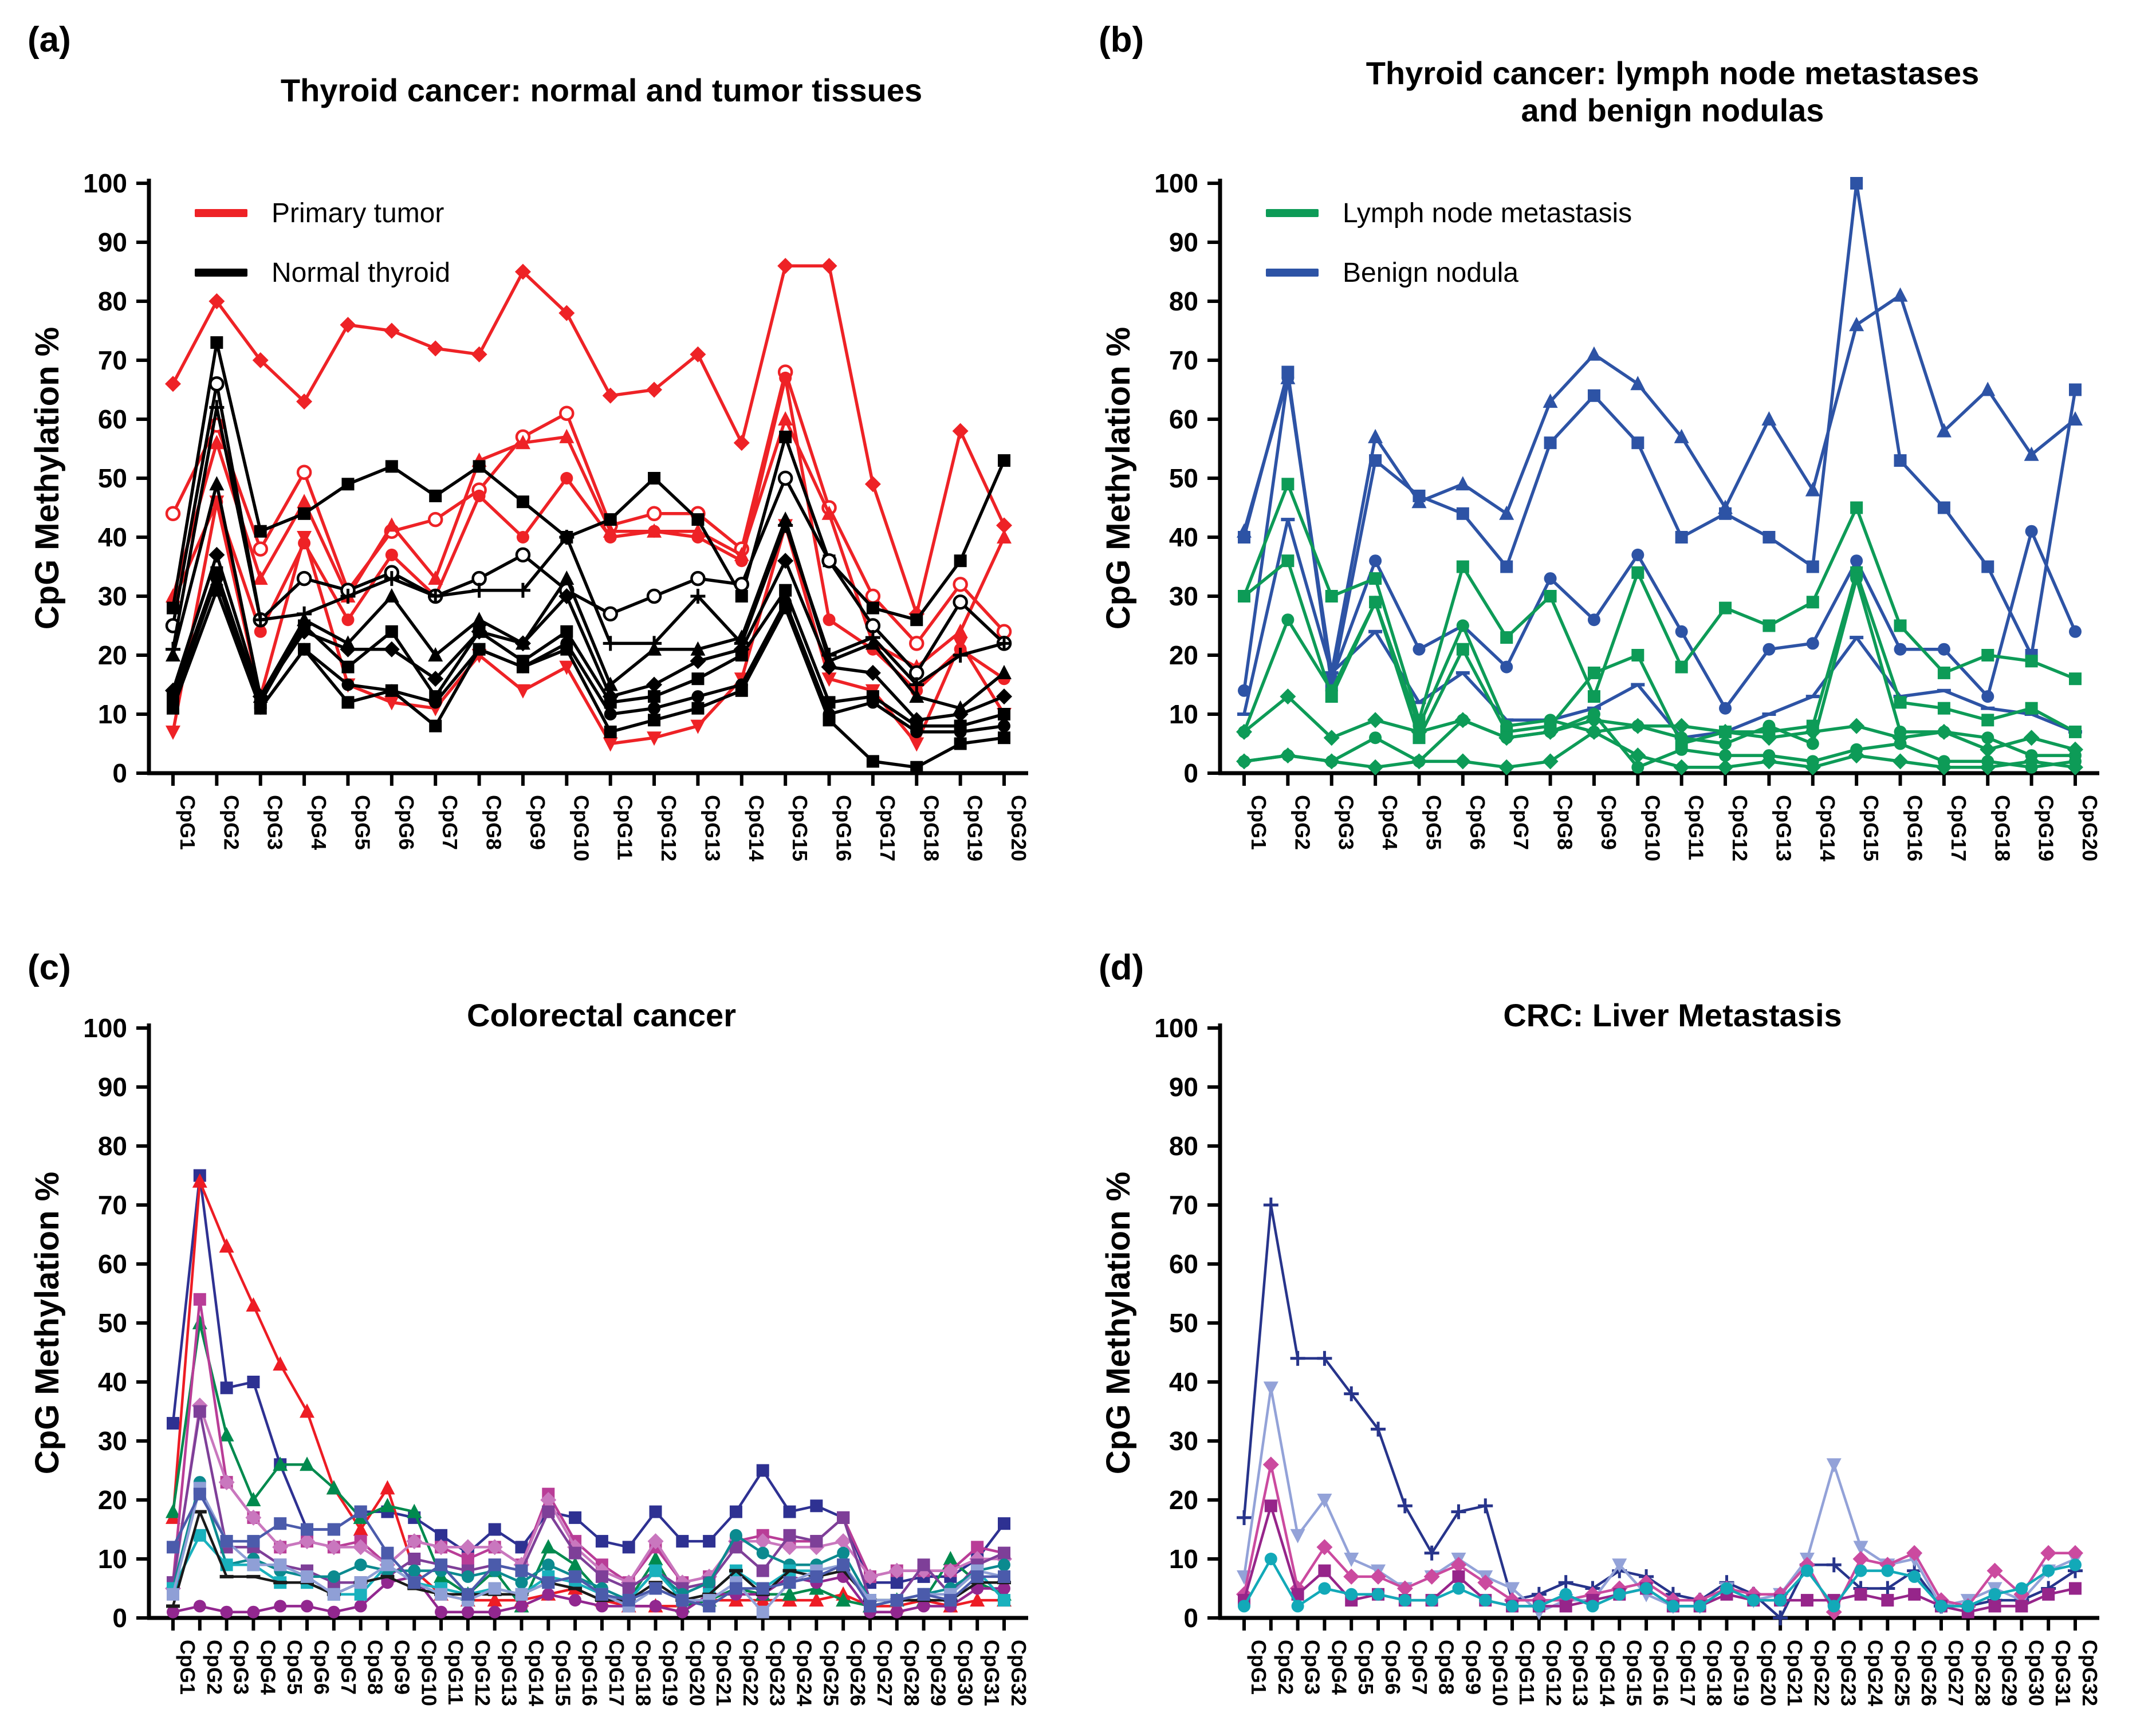 This screenshot has width=2156, height=1709. What do you see at coordinates (670, 1673) in the screenshot?
I see `x-tick-label: CpG19` at bounding box center [670, 1673].